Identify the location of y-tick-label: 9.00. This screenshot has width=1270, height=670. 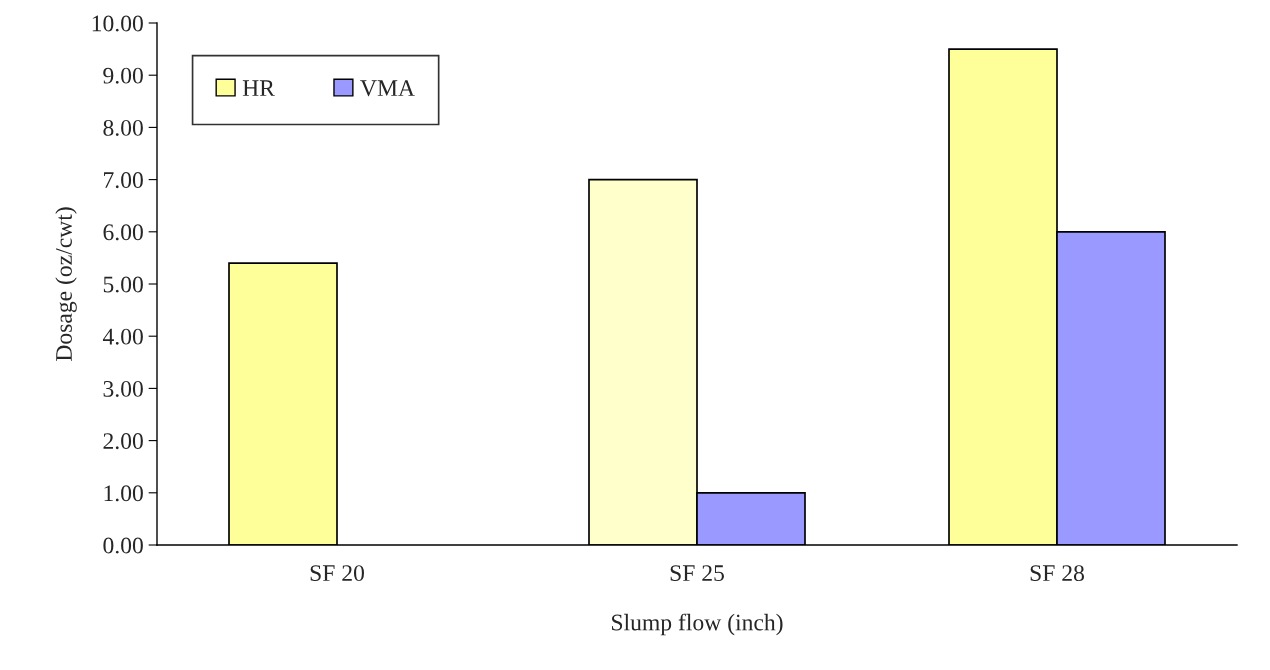
(123, 75).